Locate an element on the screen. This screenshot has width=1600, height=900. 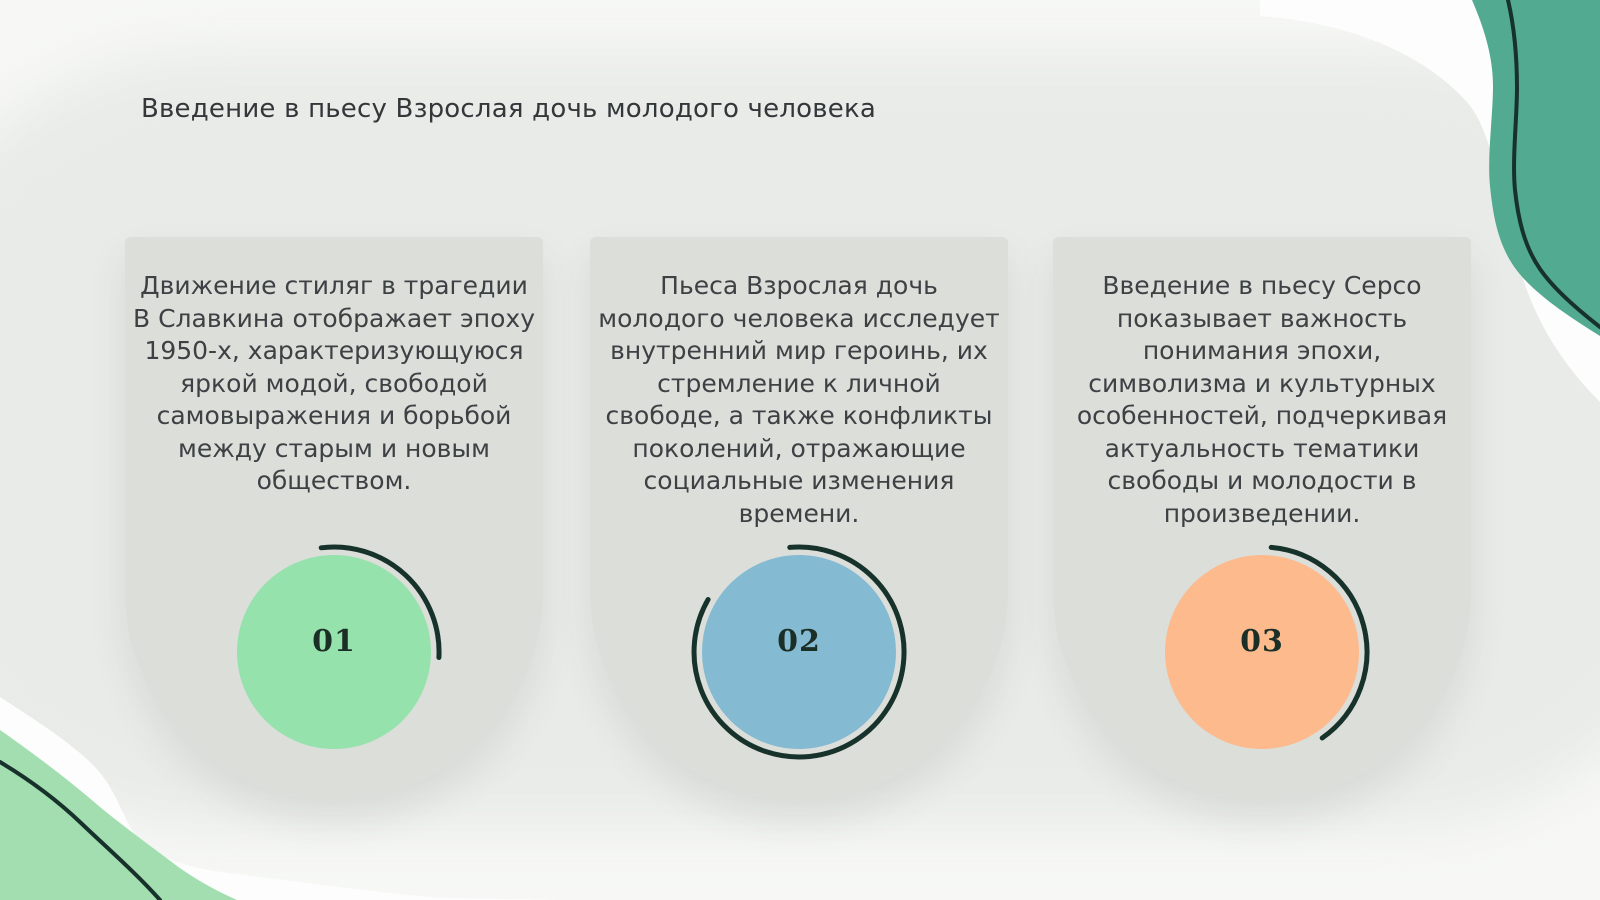
card-number: 02 is located at coordinates (799, 641).